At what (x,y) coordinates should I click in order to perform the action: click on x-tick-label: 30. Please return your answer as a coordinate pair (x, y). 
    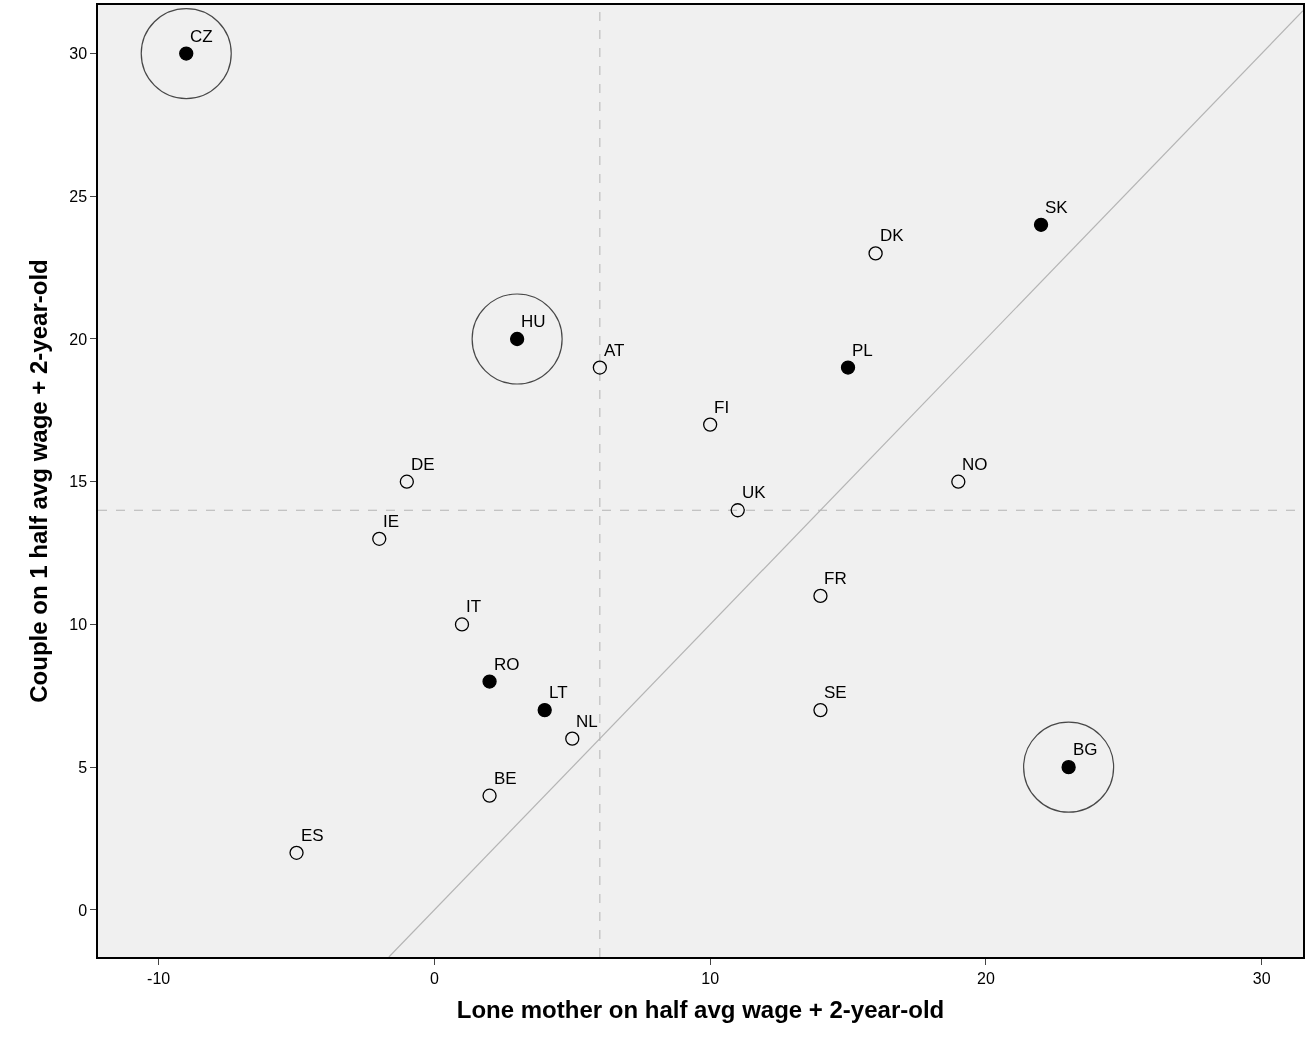
    Looking at the image, I should click on (1261, 978).